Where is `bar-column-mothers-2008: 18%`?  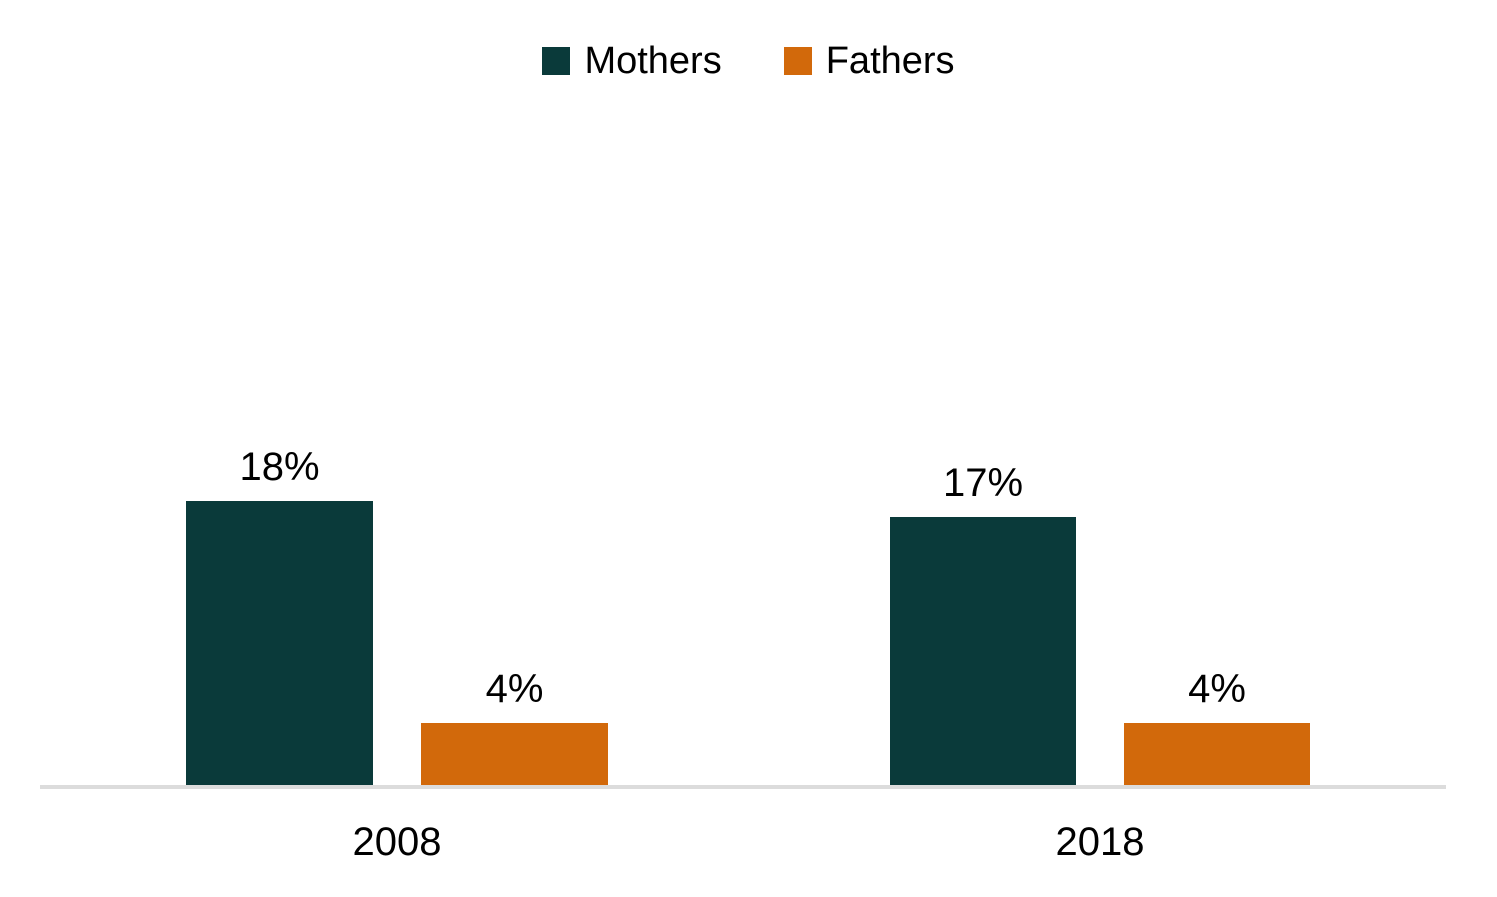 bar-column-mothers-2008: 18% is located at coordinates (279, 617).